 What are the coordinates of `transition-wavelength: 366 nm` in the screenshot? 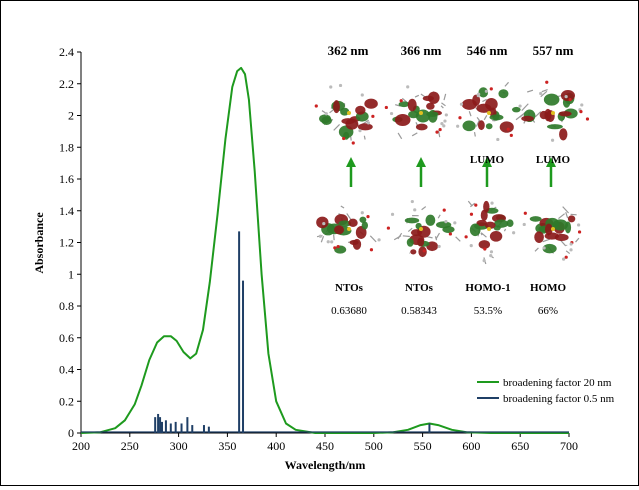 It's located at (421, 50).